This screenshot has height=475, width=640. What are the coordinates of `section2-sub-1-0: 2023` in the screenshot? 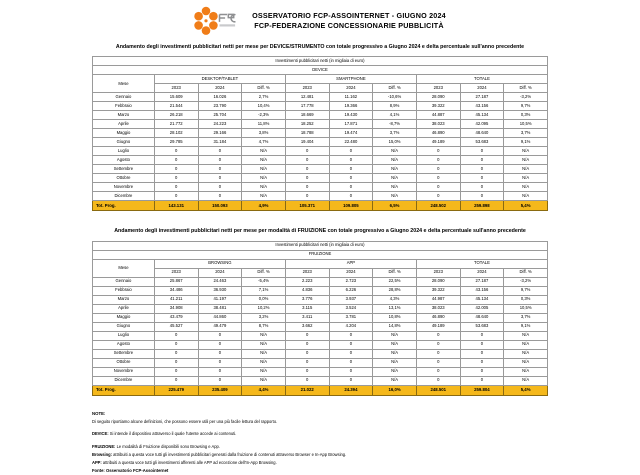 It's located at (307, 272).